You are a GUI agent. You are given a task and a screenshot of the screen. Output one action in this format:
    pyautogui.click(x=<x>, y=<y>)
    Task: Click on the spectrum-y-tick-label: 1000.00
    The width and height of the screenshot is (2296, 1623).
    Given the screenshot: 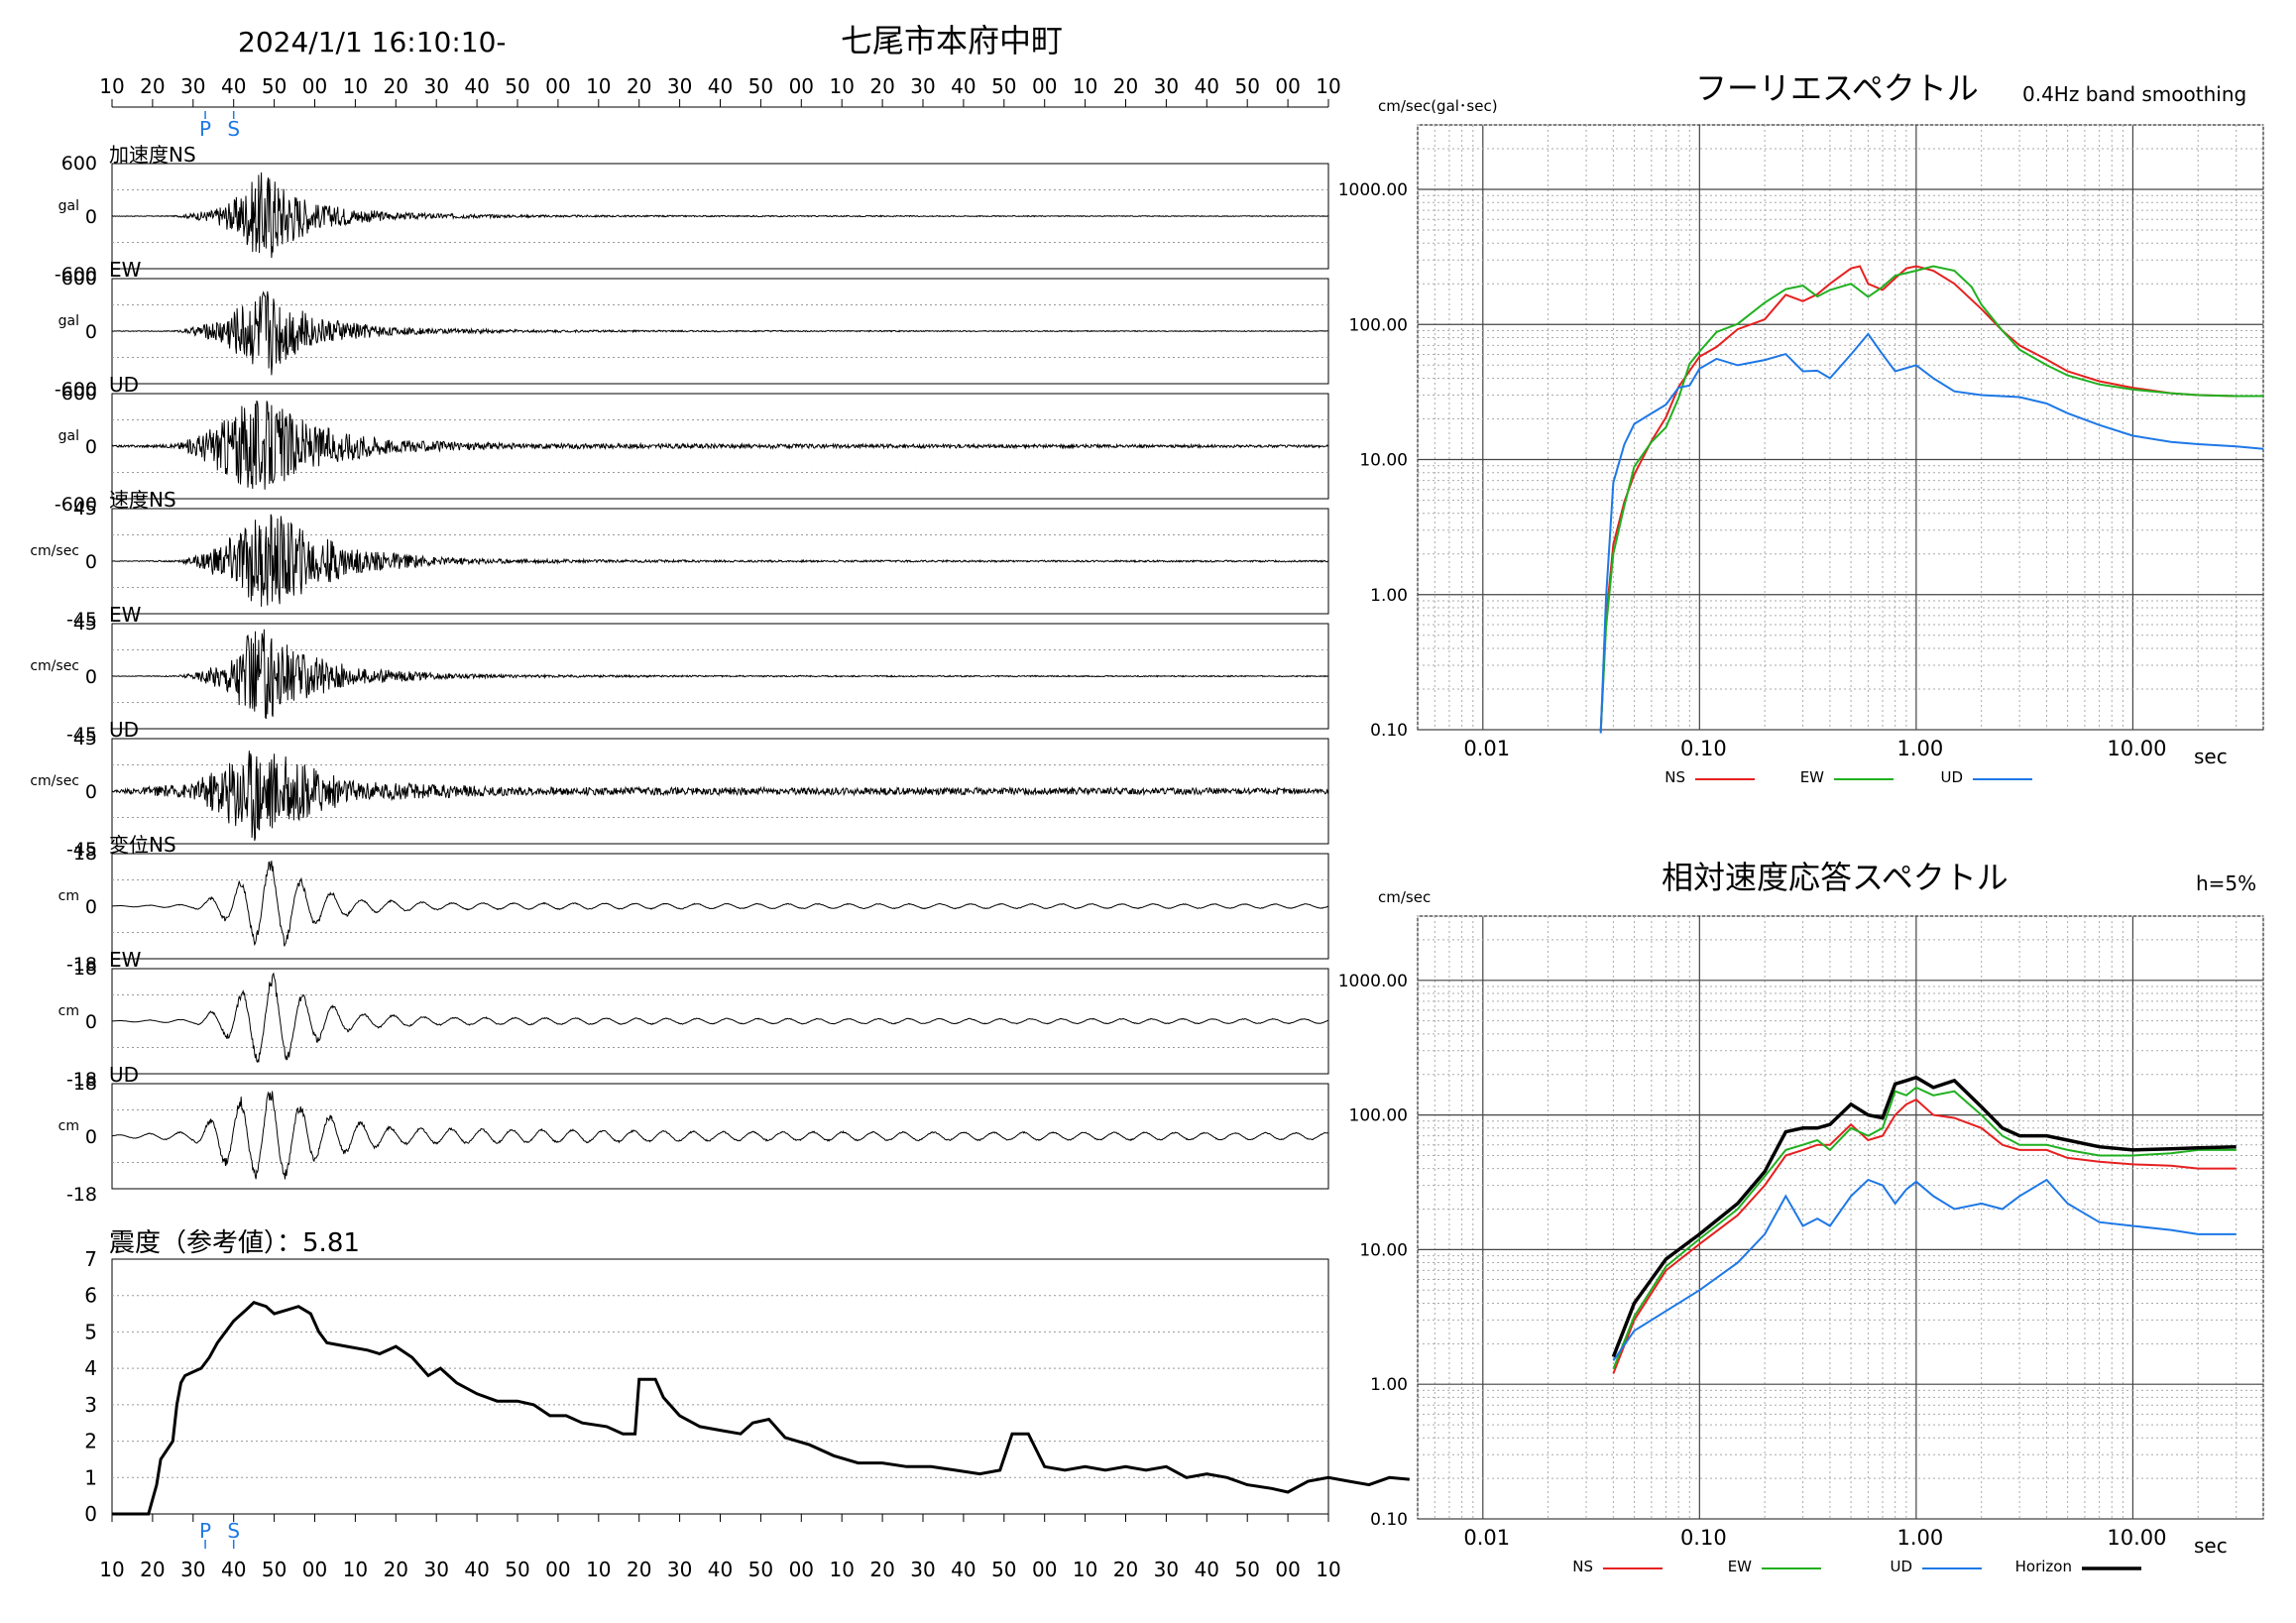 What is the action you would take?
    pyautogui.click(x=1373, y=981)
    